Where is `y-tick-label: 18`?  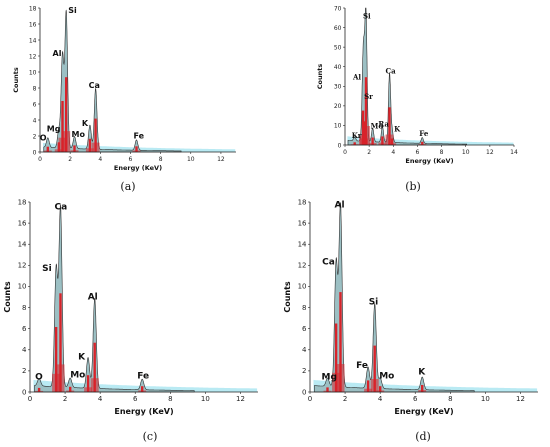
y-tick-label: 18 is located at coordinates (302, 202).